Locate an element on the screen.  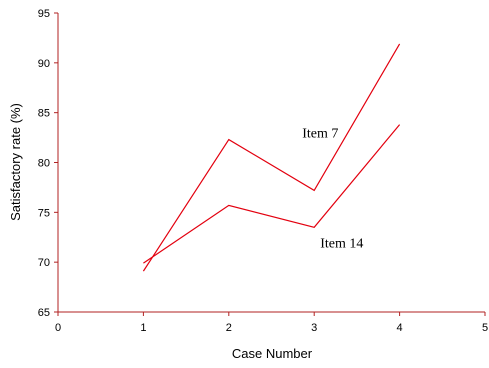
y-tick-label: 95 is located at coordinates (44, 14).